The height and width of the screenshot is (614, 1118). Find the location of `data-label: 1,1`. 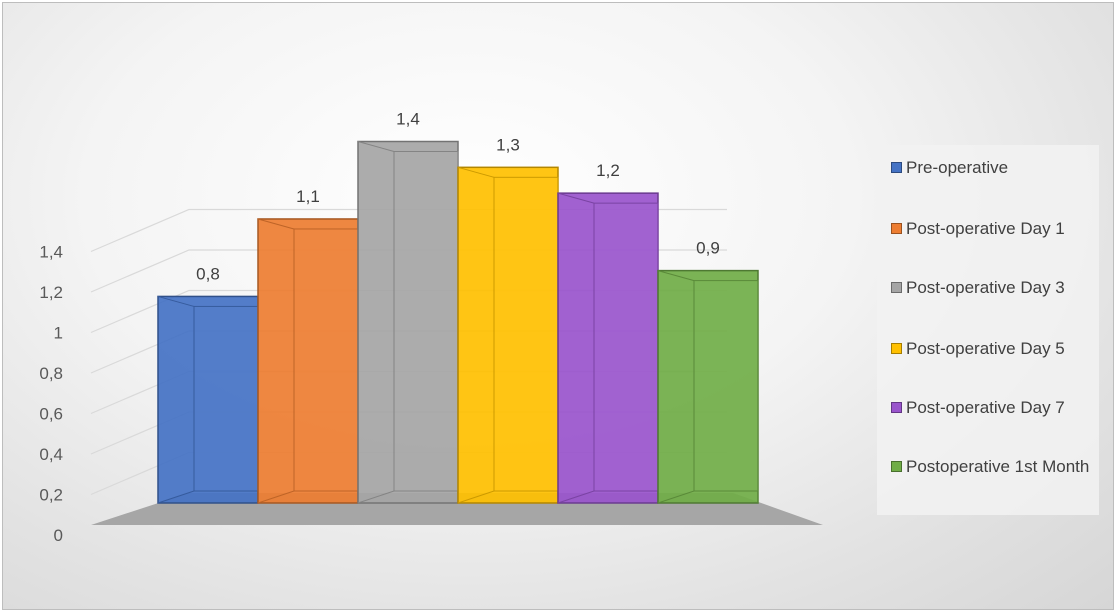

data-label: 1,1 is located at coordinates (308, 196).